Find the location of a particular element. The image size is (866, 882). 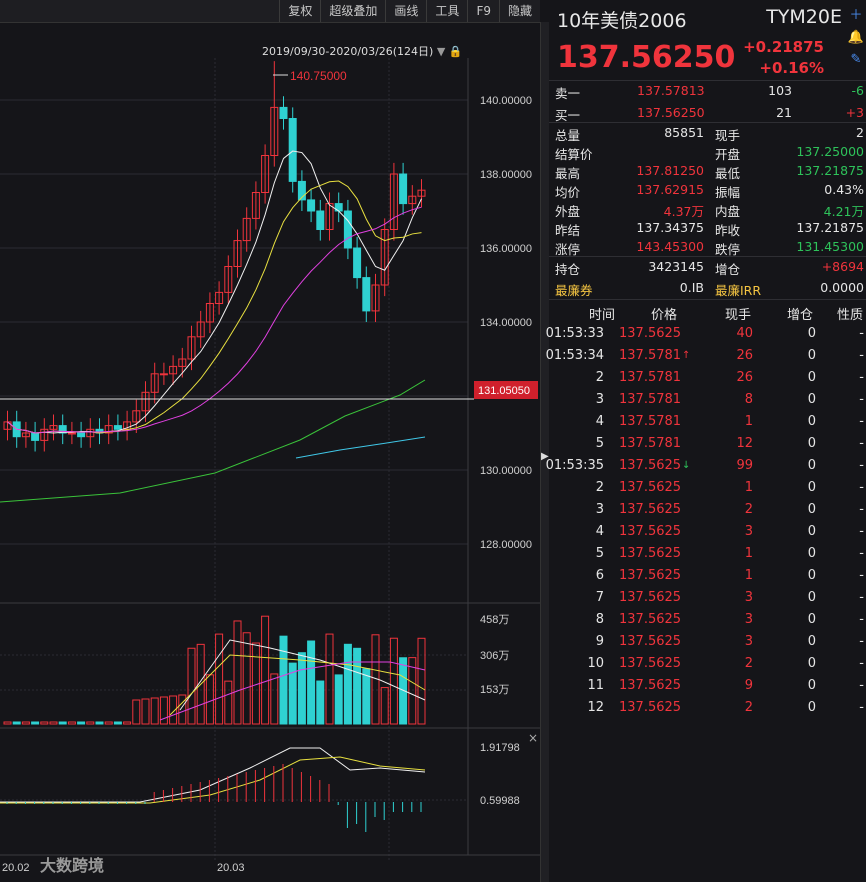

tick-row: 8 137.5625 3 0 - is located at coordinates (707, 621).